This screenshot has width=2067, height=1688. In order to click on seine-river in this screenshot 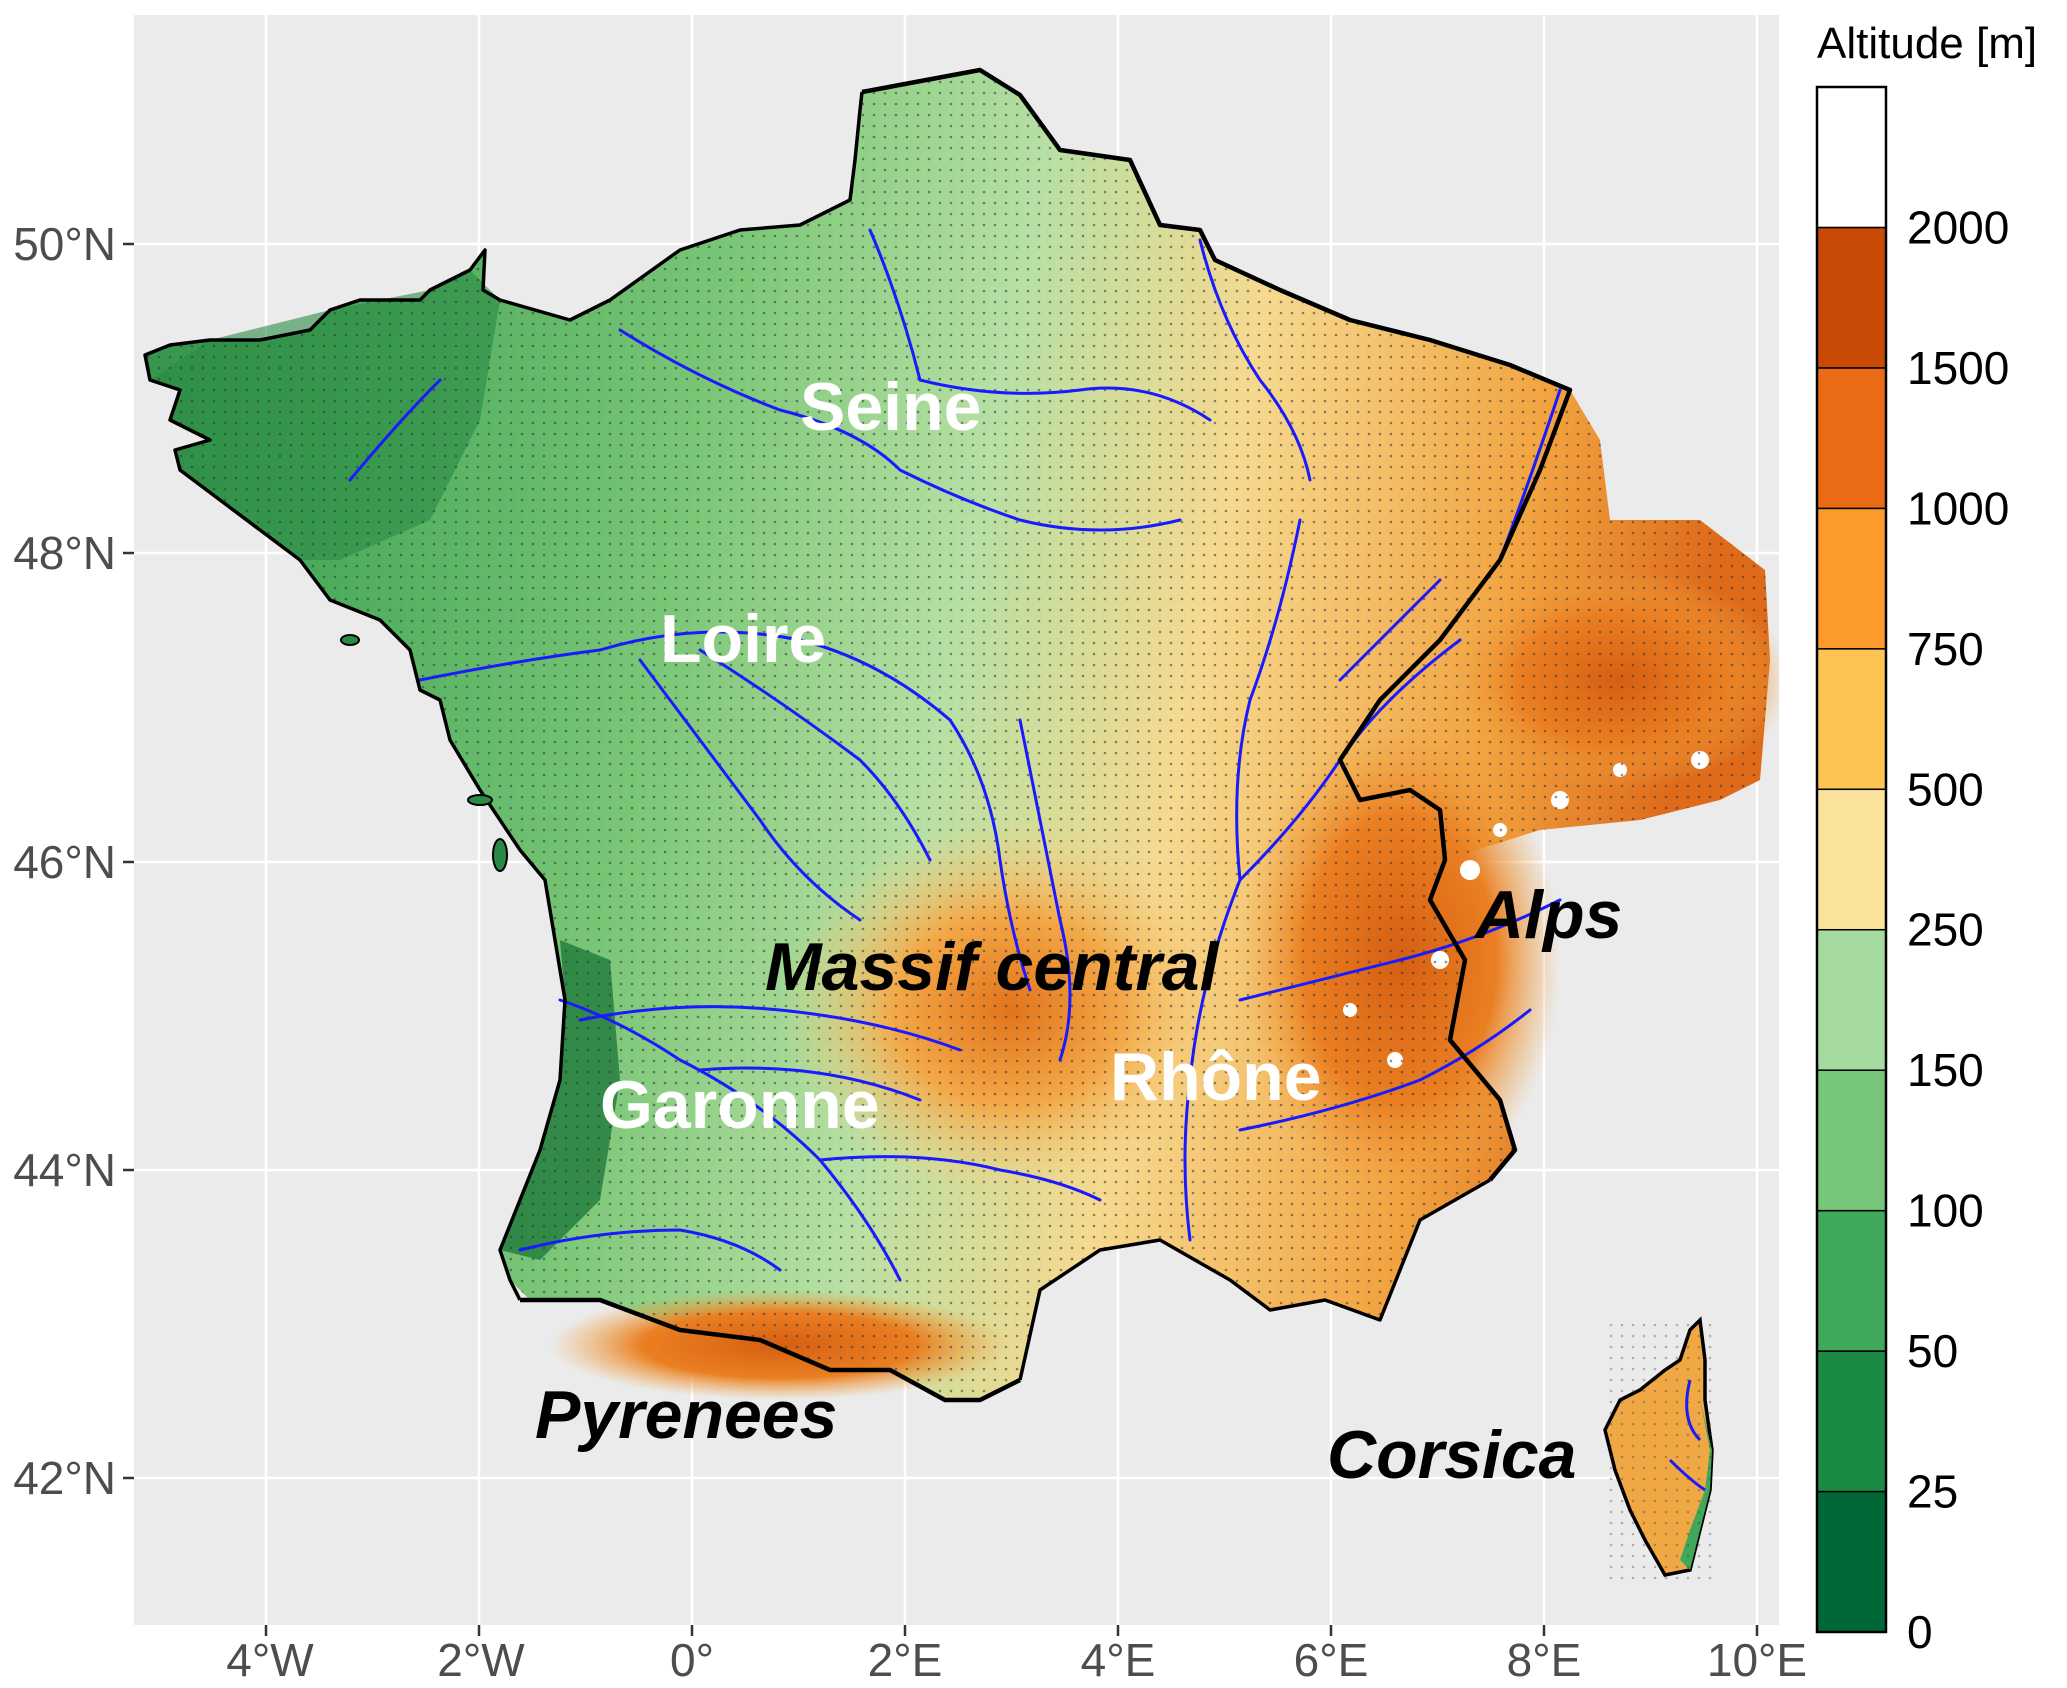, I will do `click(900, 430)`.